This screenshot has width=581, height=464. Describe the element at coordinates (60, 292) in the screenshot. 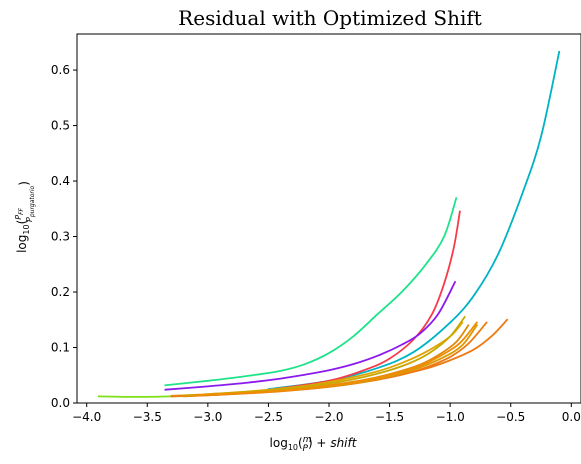

I see `y-tick-label: 0.2` at that location.